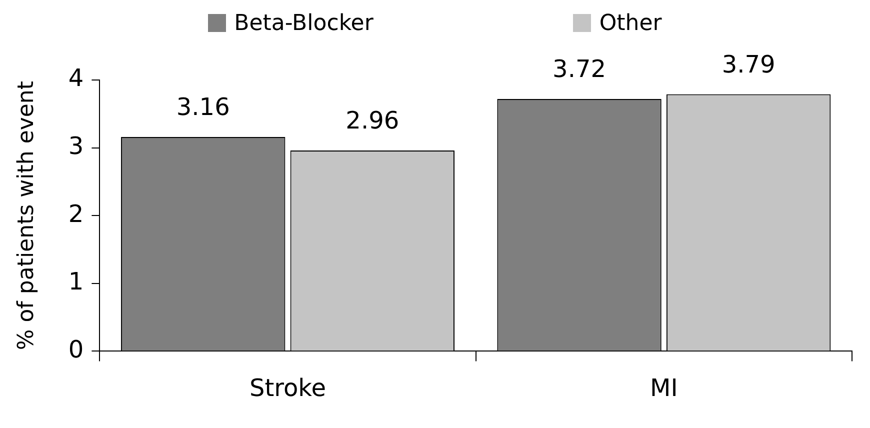  Describe the element at coordinates (76, 78) in the screenshot. I see `y-tick-label: 4` at that location.